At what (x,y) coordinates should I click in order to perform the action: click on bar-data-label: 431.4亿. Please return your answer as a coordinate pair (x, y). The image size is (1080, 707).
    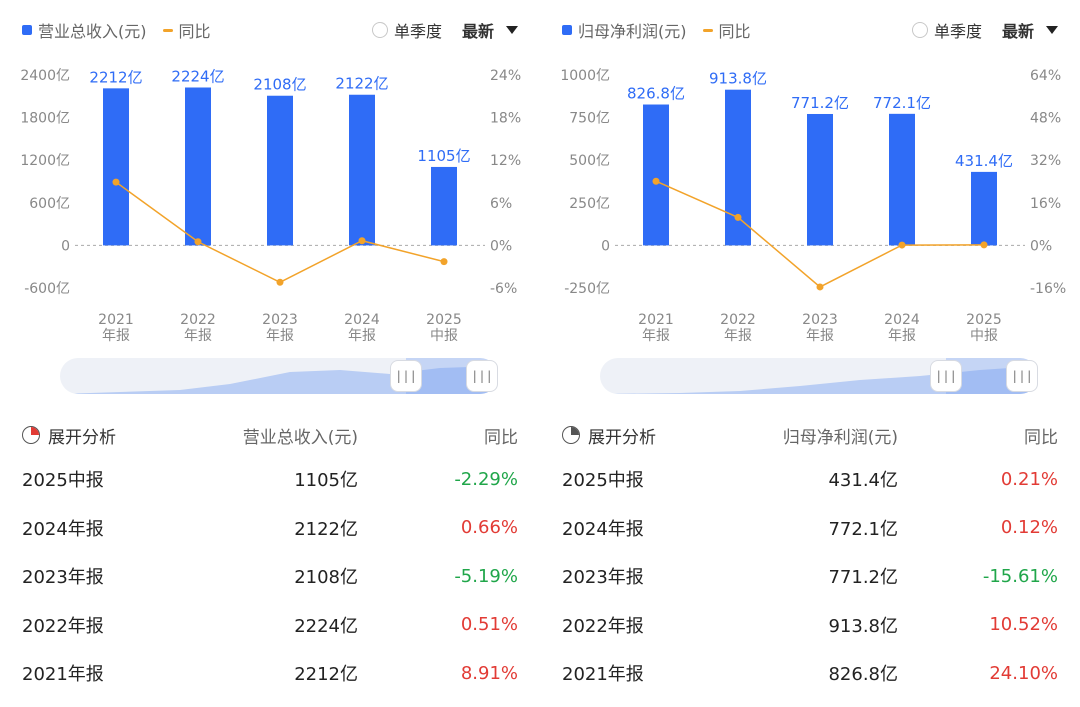
    Looking at the image, I should click on (984, 161).